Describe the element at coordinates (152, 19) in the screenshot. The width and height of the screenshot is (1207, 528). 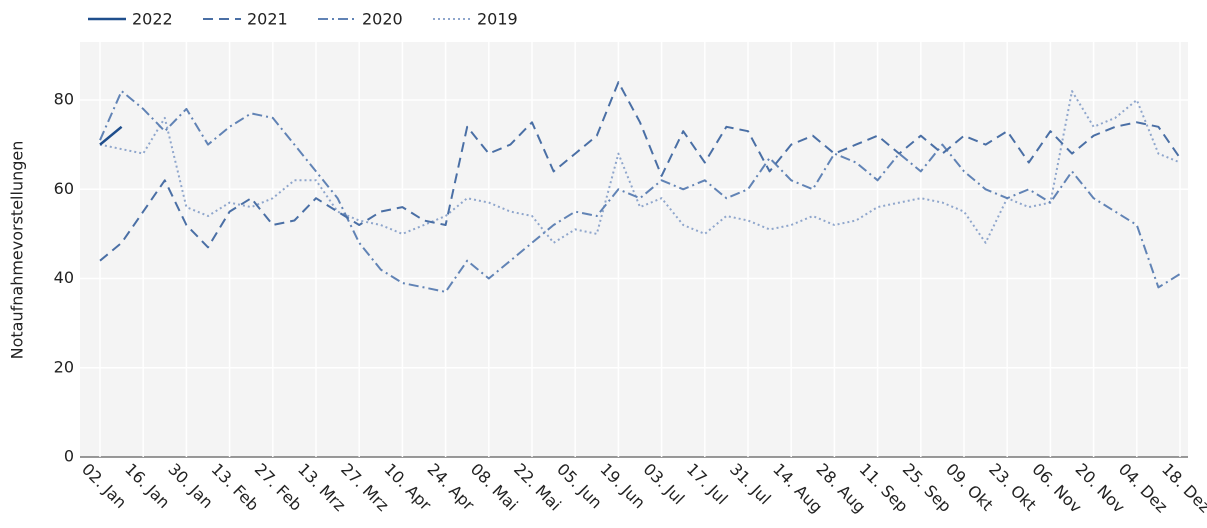
I see `legend-label: 2022` at that location.